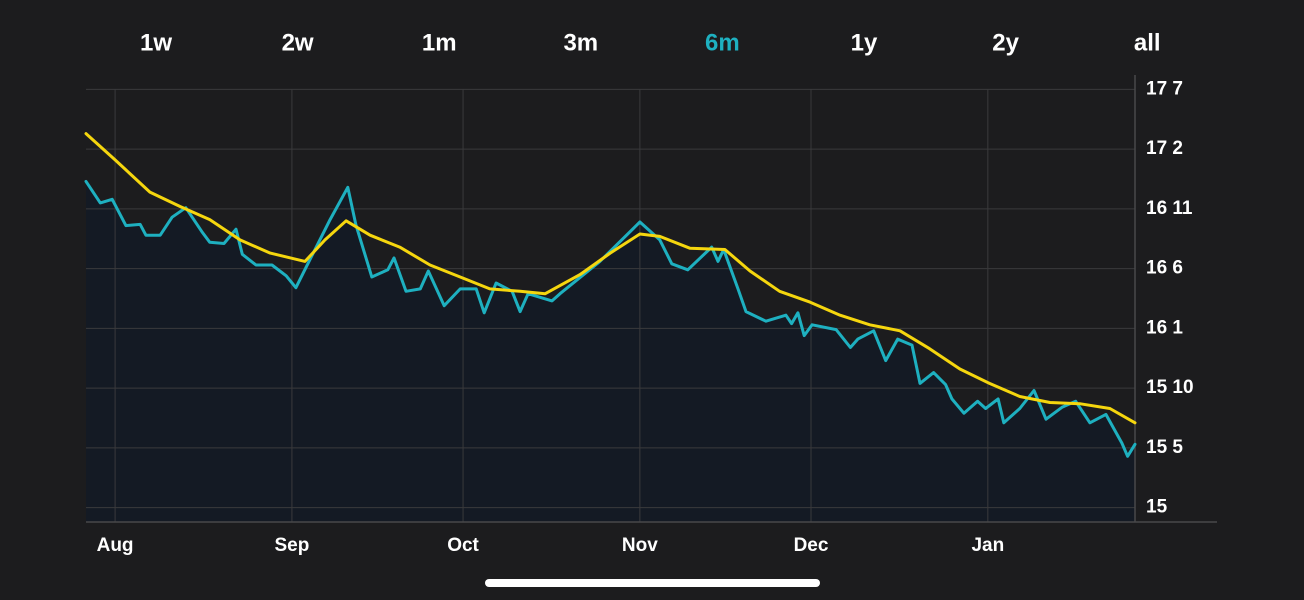 This screenshot has width=1304, height=600. What do you see at coordinates (115, 545) in the screenshot?
I see `x-tick-label: Aug` at bounding box center [115, 545].